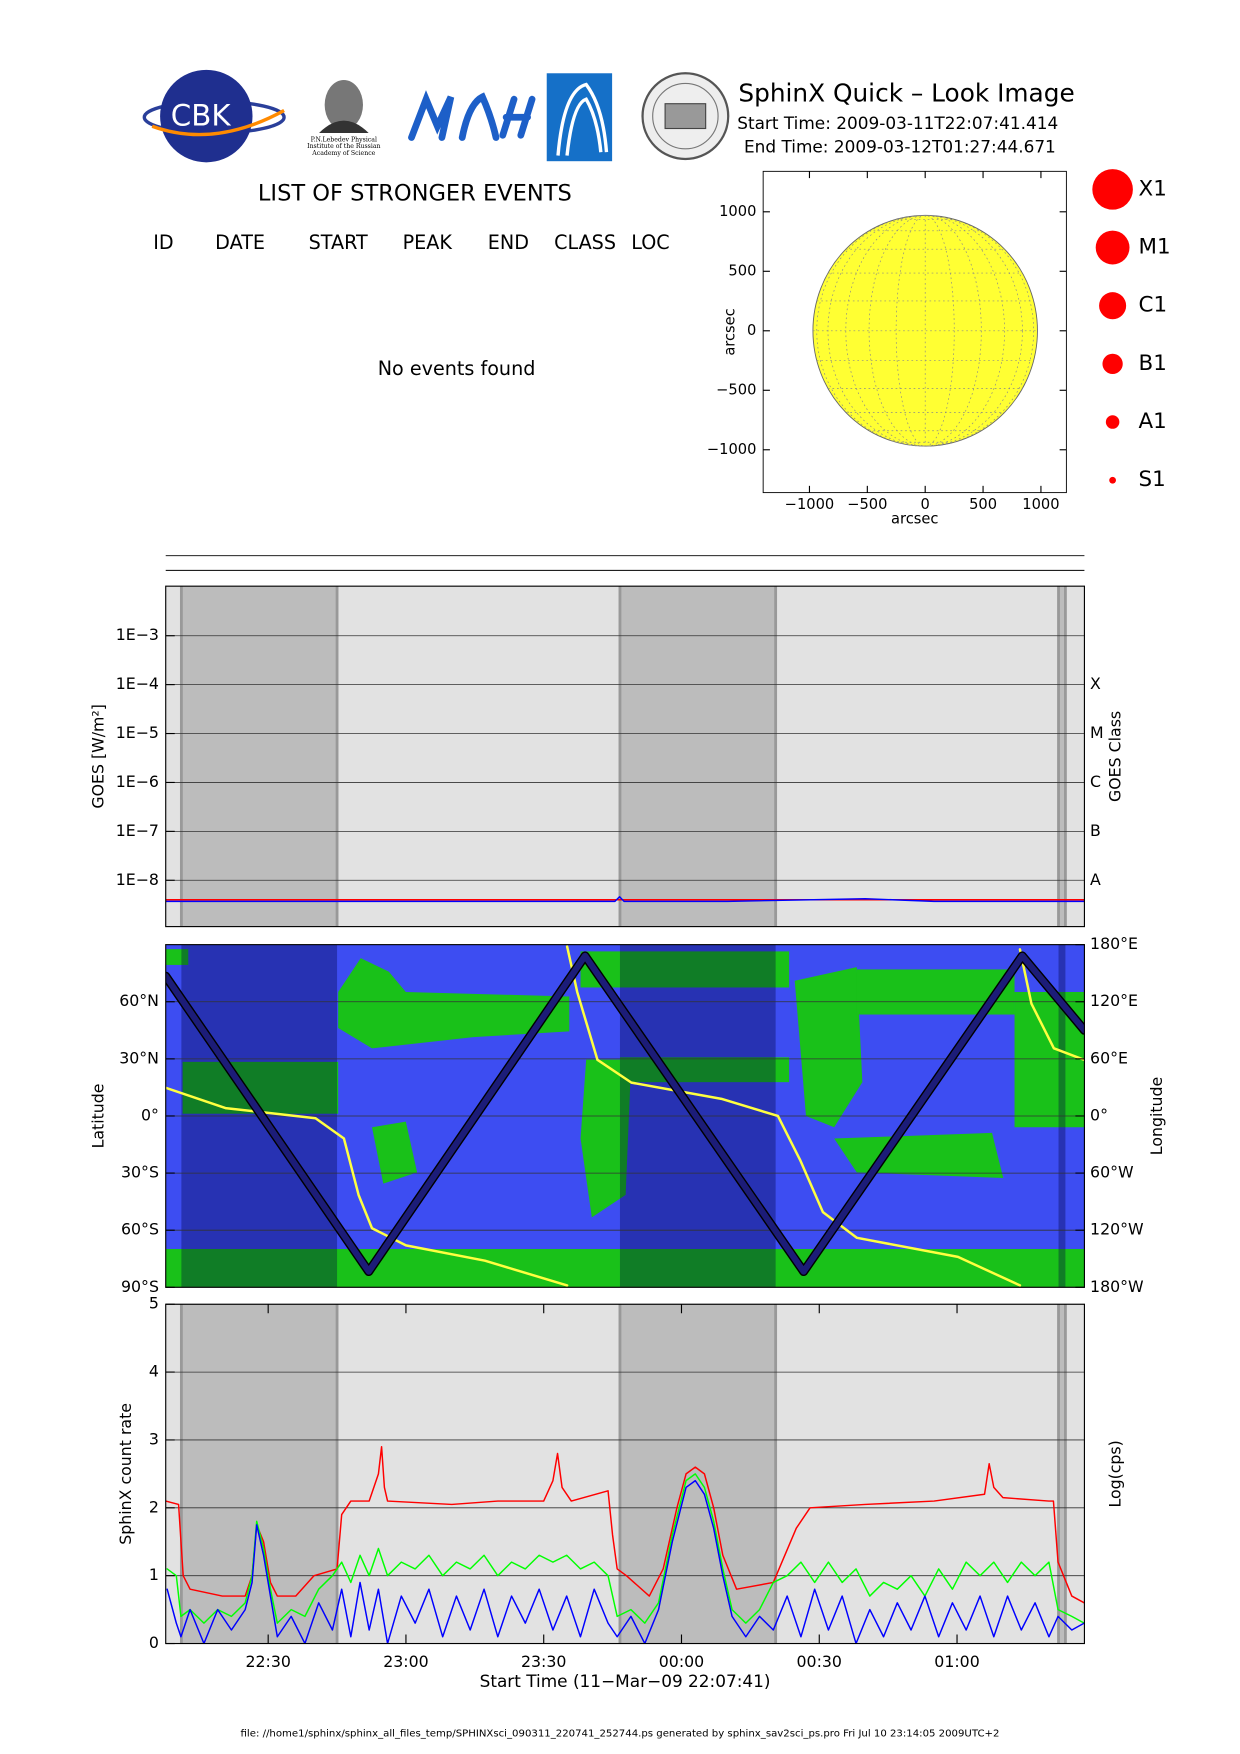 This screenshot has width=1240, height=1754. Describe the element at coordinates (137, 634) in the screenshot. I see `y-tick-label: 1E−3` at that location.